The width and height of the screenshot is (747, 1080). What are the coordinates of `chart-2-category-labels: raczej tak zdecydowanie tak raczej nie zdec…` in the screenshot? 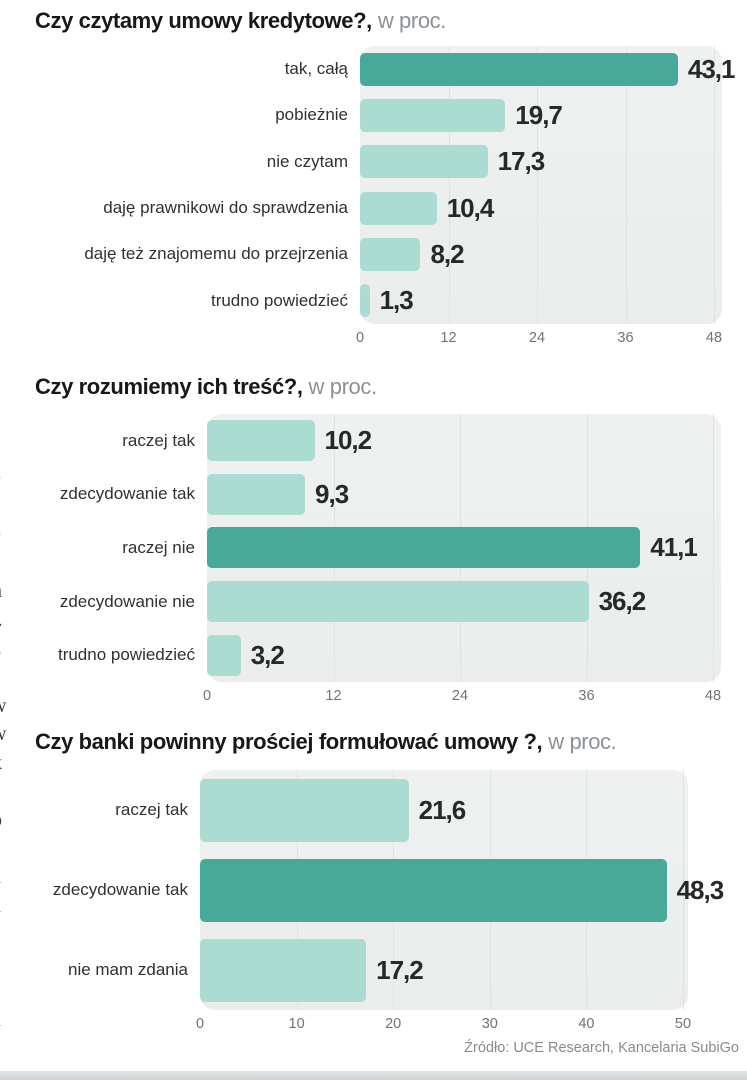 It's located at (97, 548).